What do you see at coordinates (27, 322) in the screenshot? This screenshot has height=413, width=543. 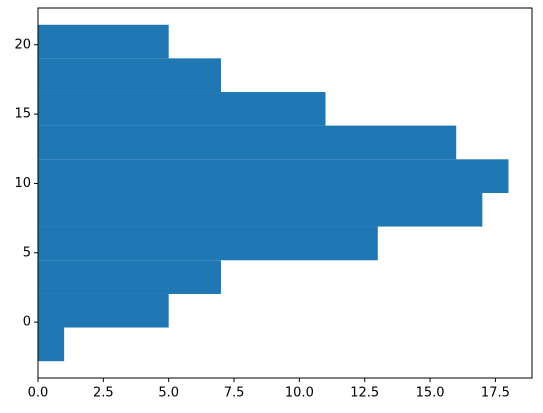 I see `y-tick-label: 0` at bounding box center [27, 322].